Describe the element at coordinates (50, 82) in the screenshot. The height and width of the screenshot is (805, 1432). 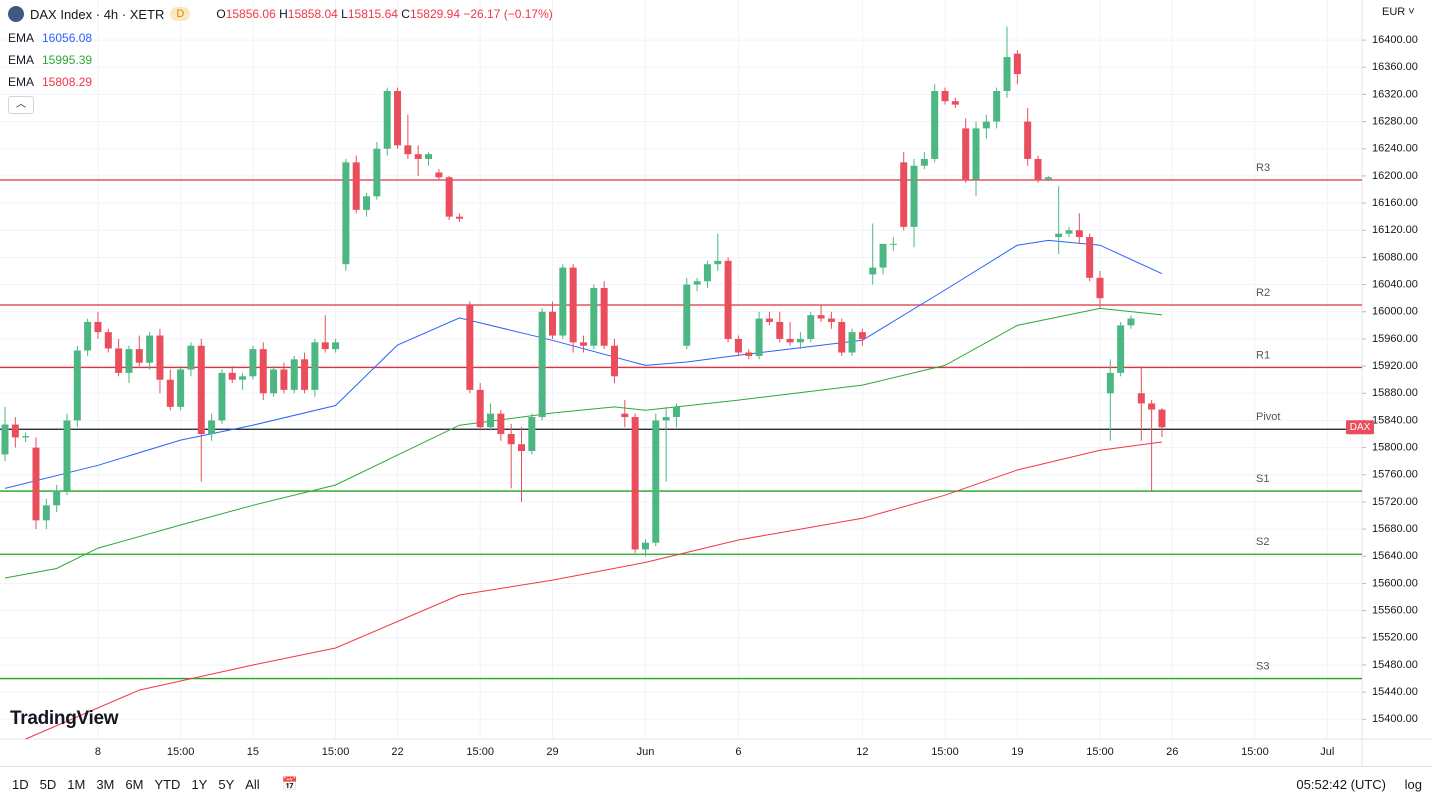
I see `legend-row: EMA 15808.29` at that location.